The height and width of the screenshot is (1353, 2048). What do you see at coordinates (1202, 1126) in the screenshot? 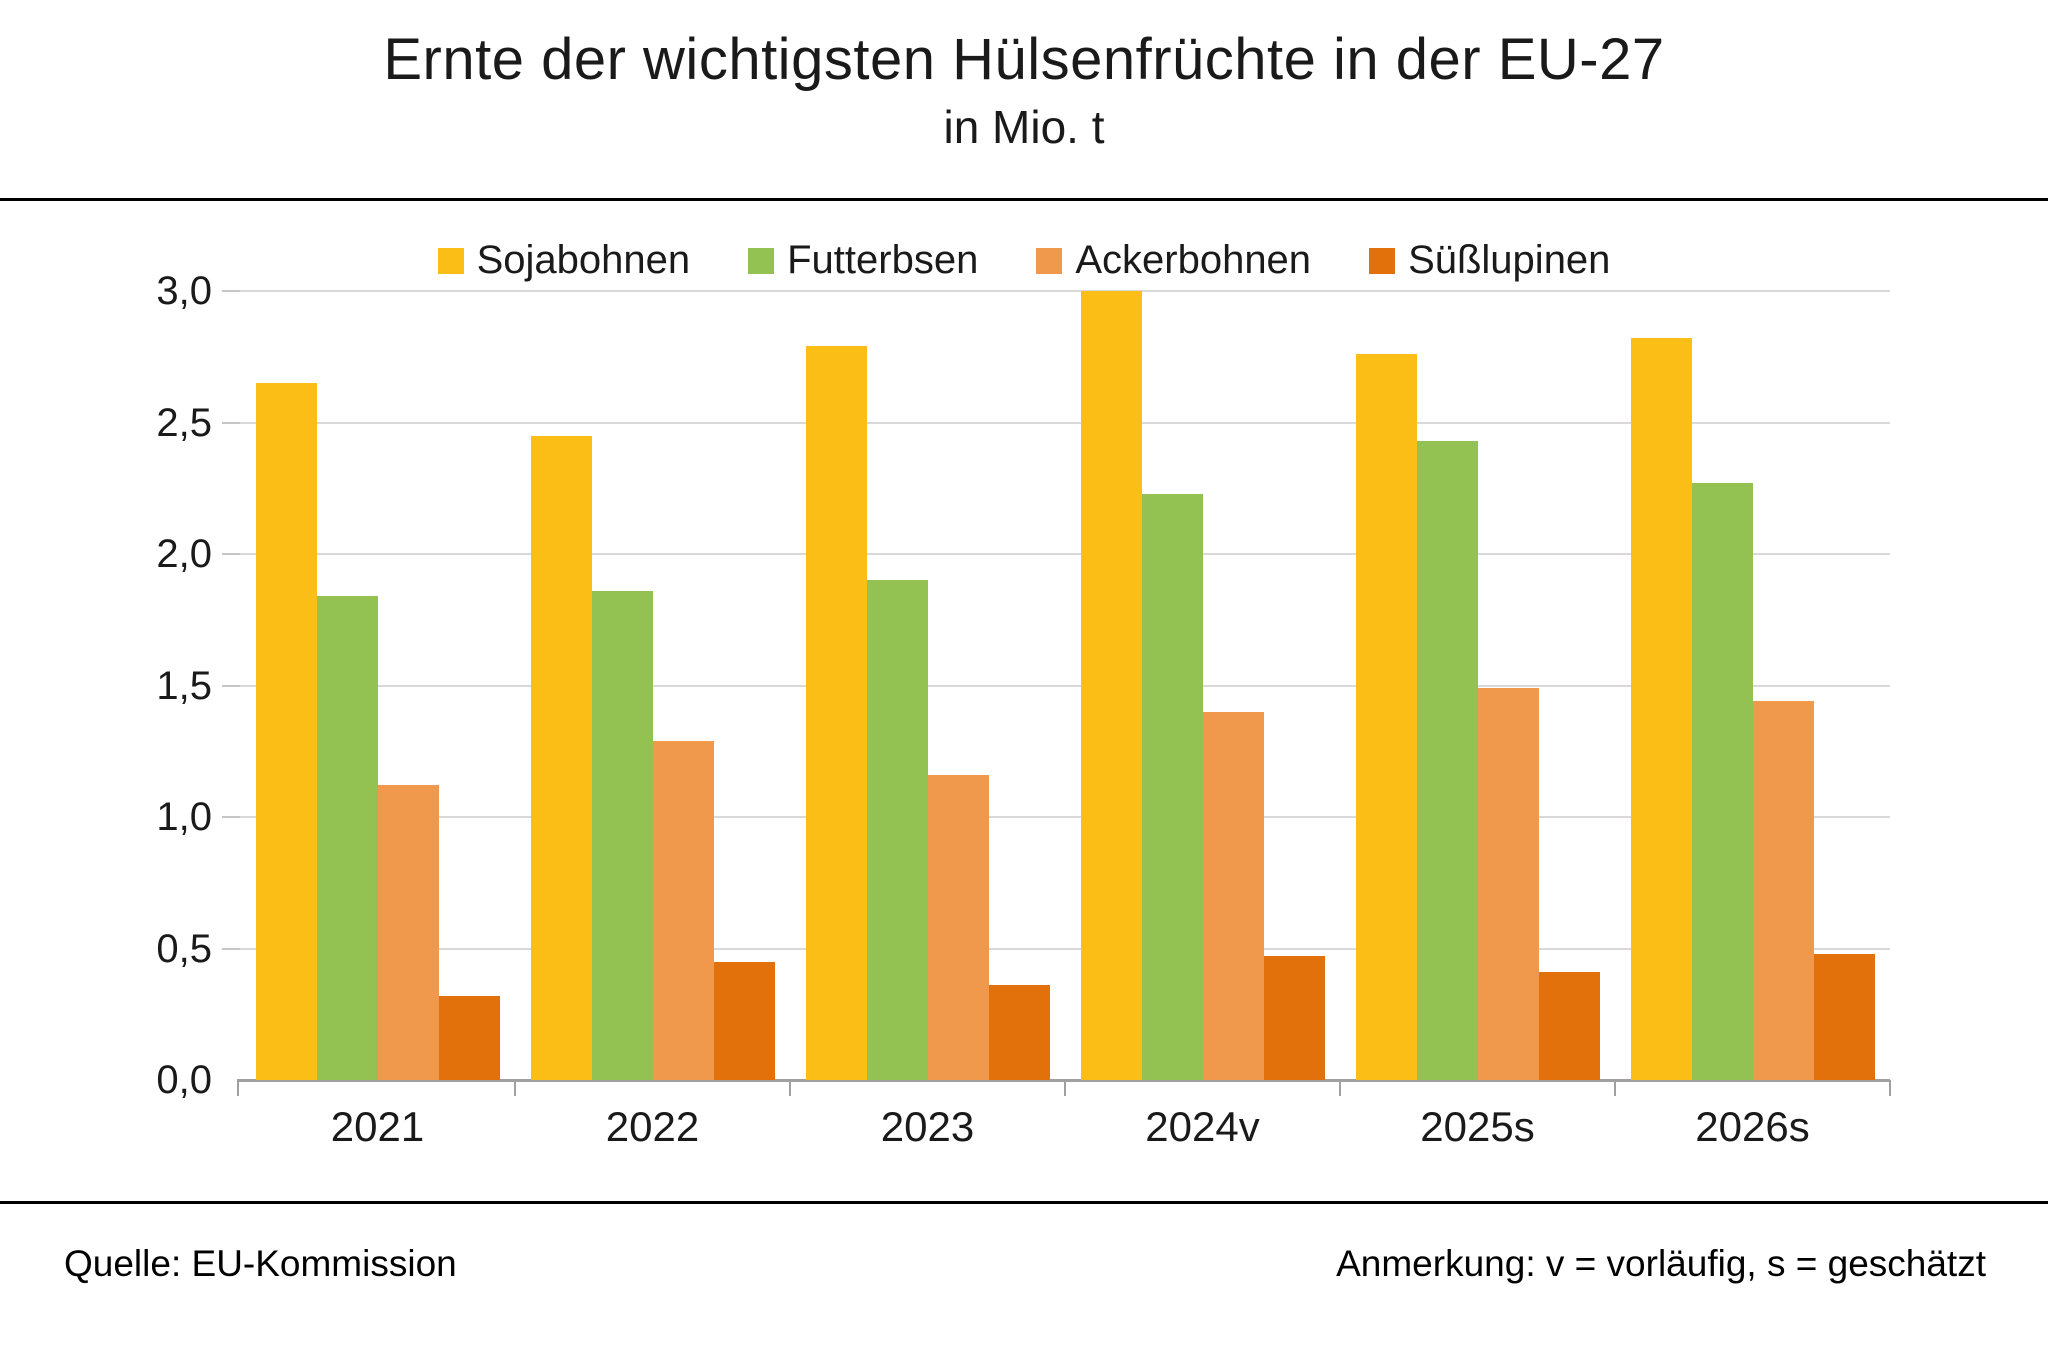
I see `x-tick-label: 2024v` at bounding box center [1202, 1126].